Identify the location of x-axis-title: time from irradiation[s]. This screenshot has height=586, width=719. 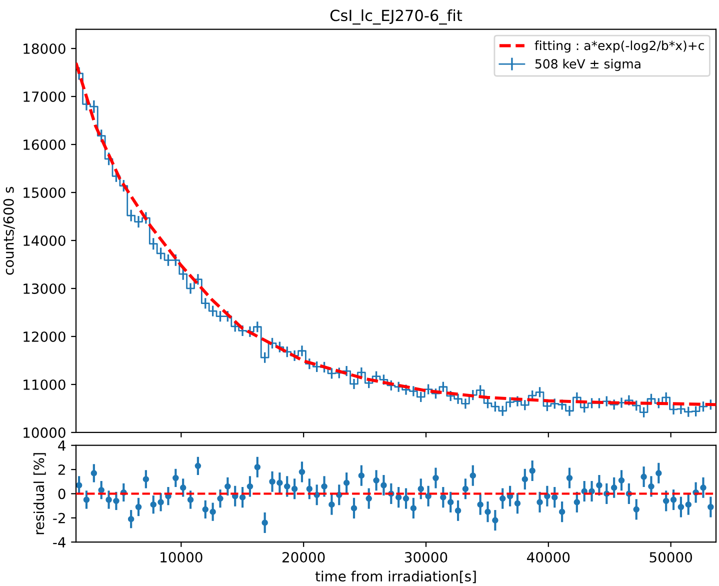
(395, 577).